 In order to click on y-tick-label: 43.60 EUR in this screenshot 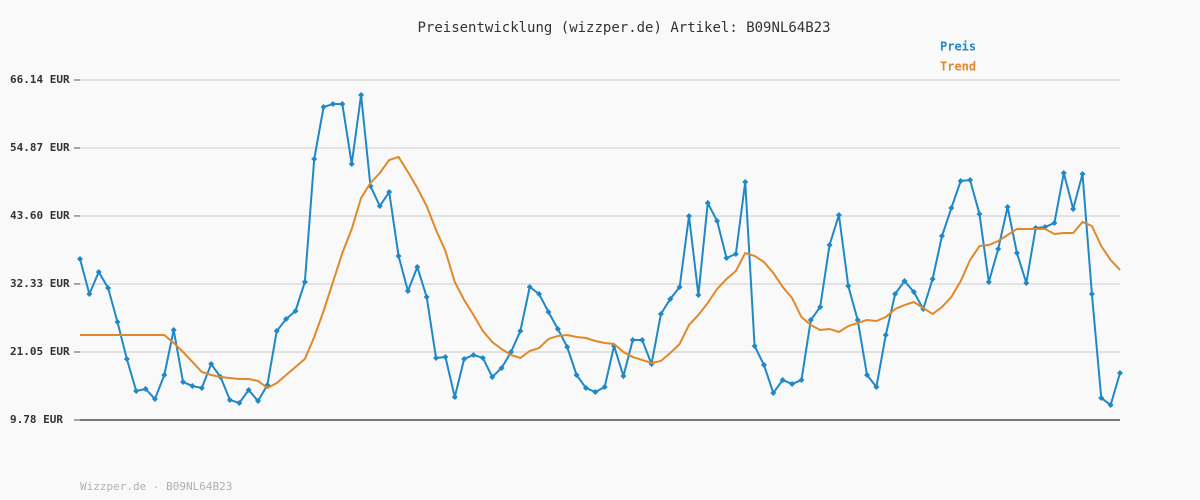, I will do `click(40, 215)`.